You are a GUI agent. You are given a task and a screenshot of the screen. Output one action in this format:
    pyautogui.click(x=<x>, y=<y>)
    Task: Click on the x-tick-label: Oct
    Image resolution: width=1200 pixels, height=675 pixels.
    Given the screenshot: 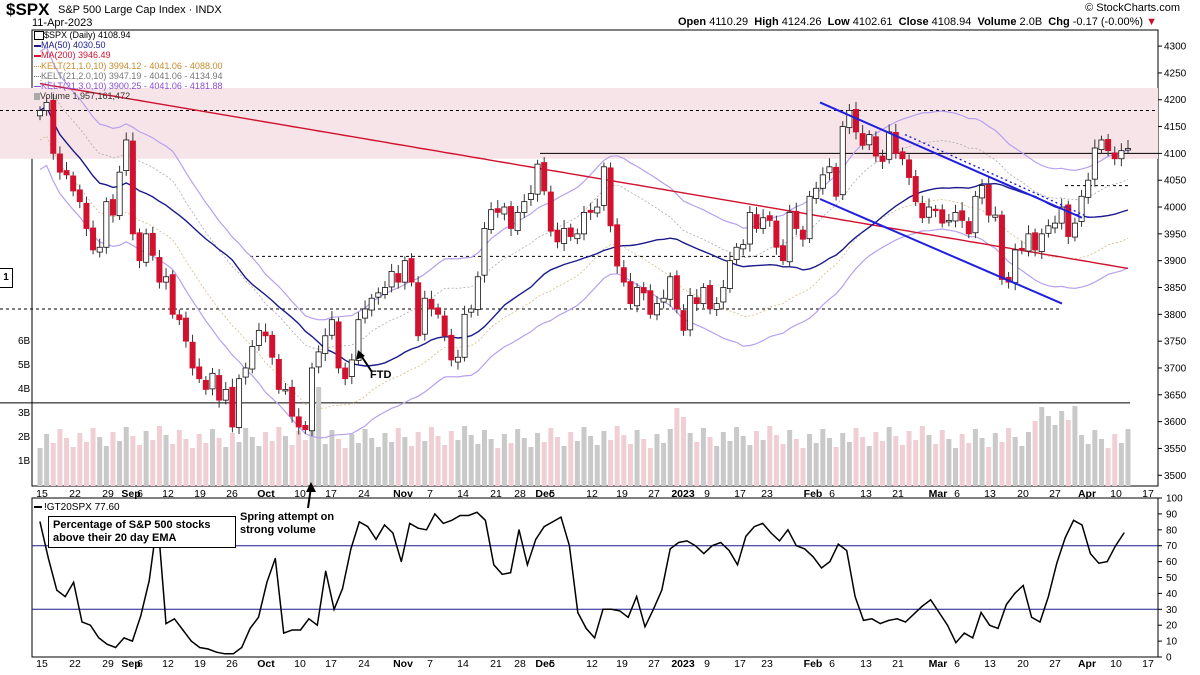 What is the action you would take?
    pyautogui.click(x=266, y=664)
    